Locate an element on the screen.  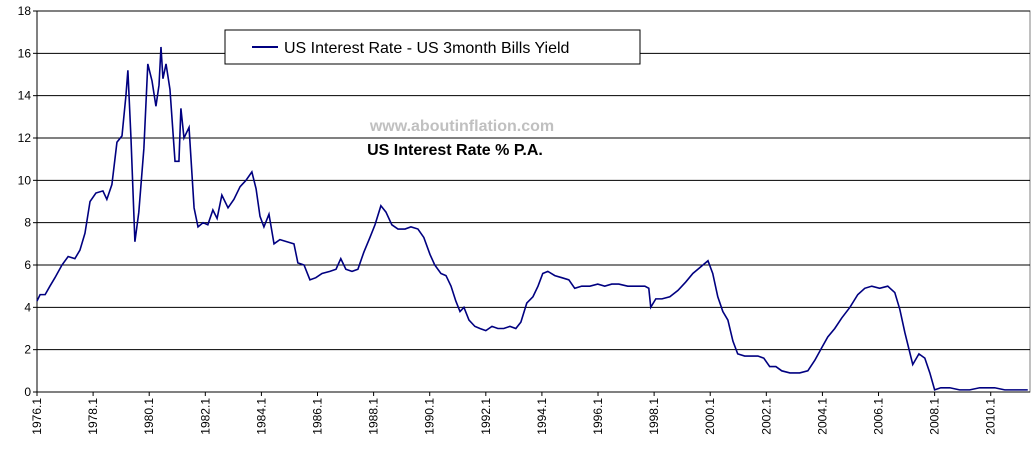
x-tick-label: 2008.1 is located at coordinates (935, 416).